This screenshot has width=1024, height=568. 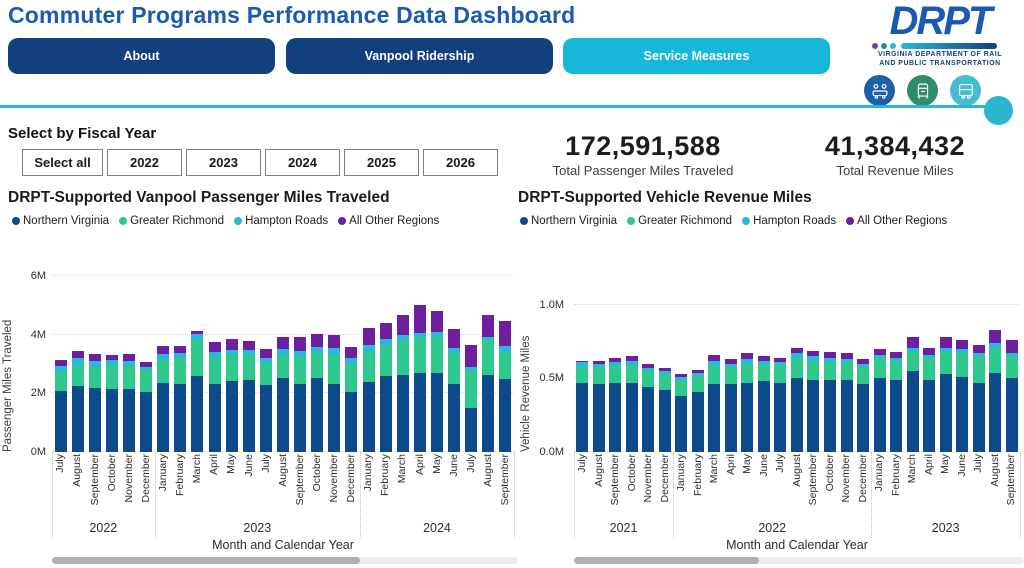 What do you see at coordinates (62, 162) in the screenshot?
I see `fy-button-select-all: Select all` at bounding box center [62, 162].